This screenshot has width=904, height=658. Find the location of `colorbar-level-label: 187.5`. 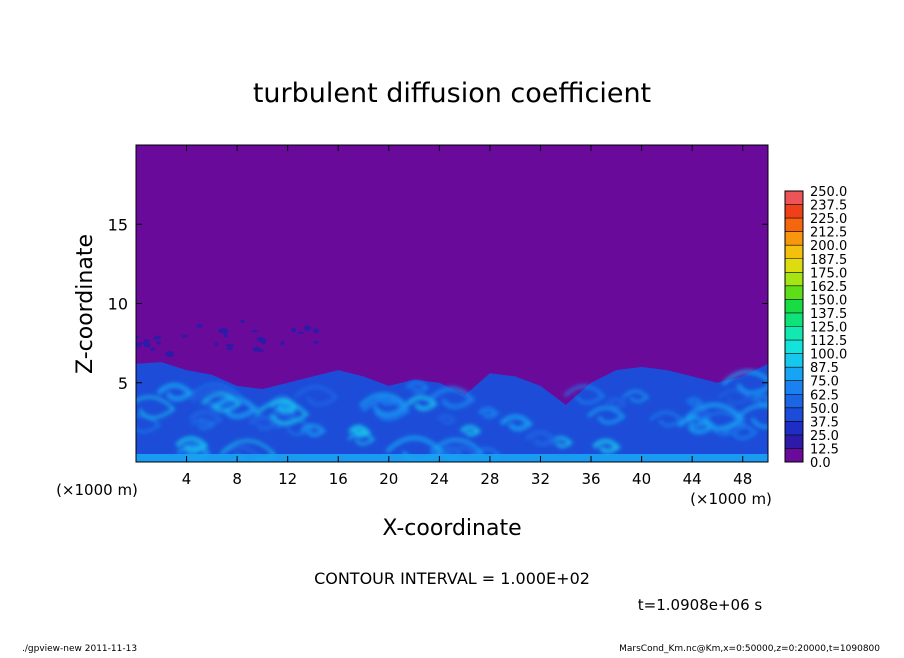

colorbar-level-label: 187.5 is located at coordinates (828, 260).